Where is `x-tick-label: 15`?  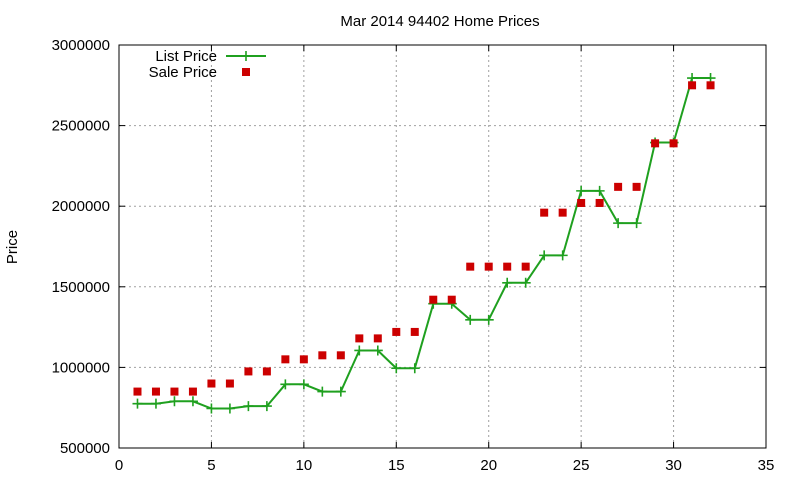 x-tick-label: 15 is located at coordinates (396, 465).